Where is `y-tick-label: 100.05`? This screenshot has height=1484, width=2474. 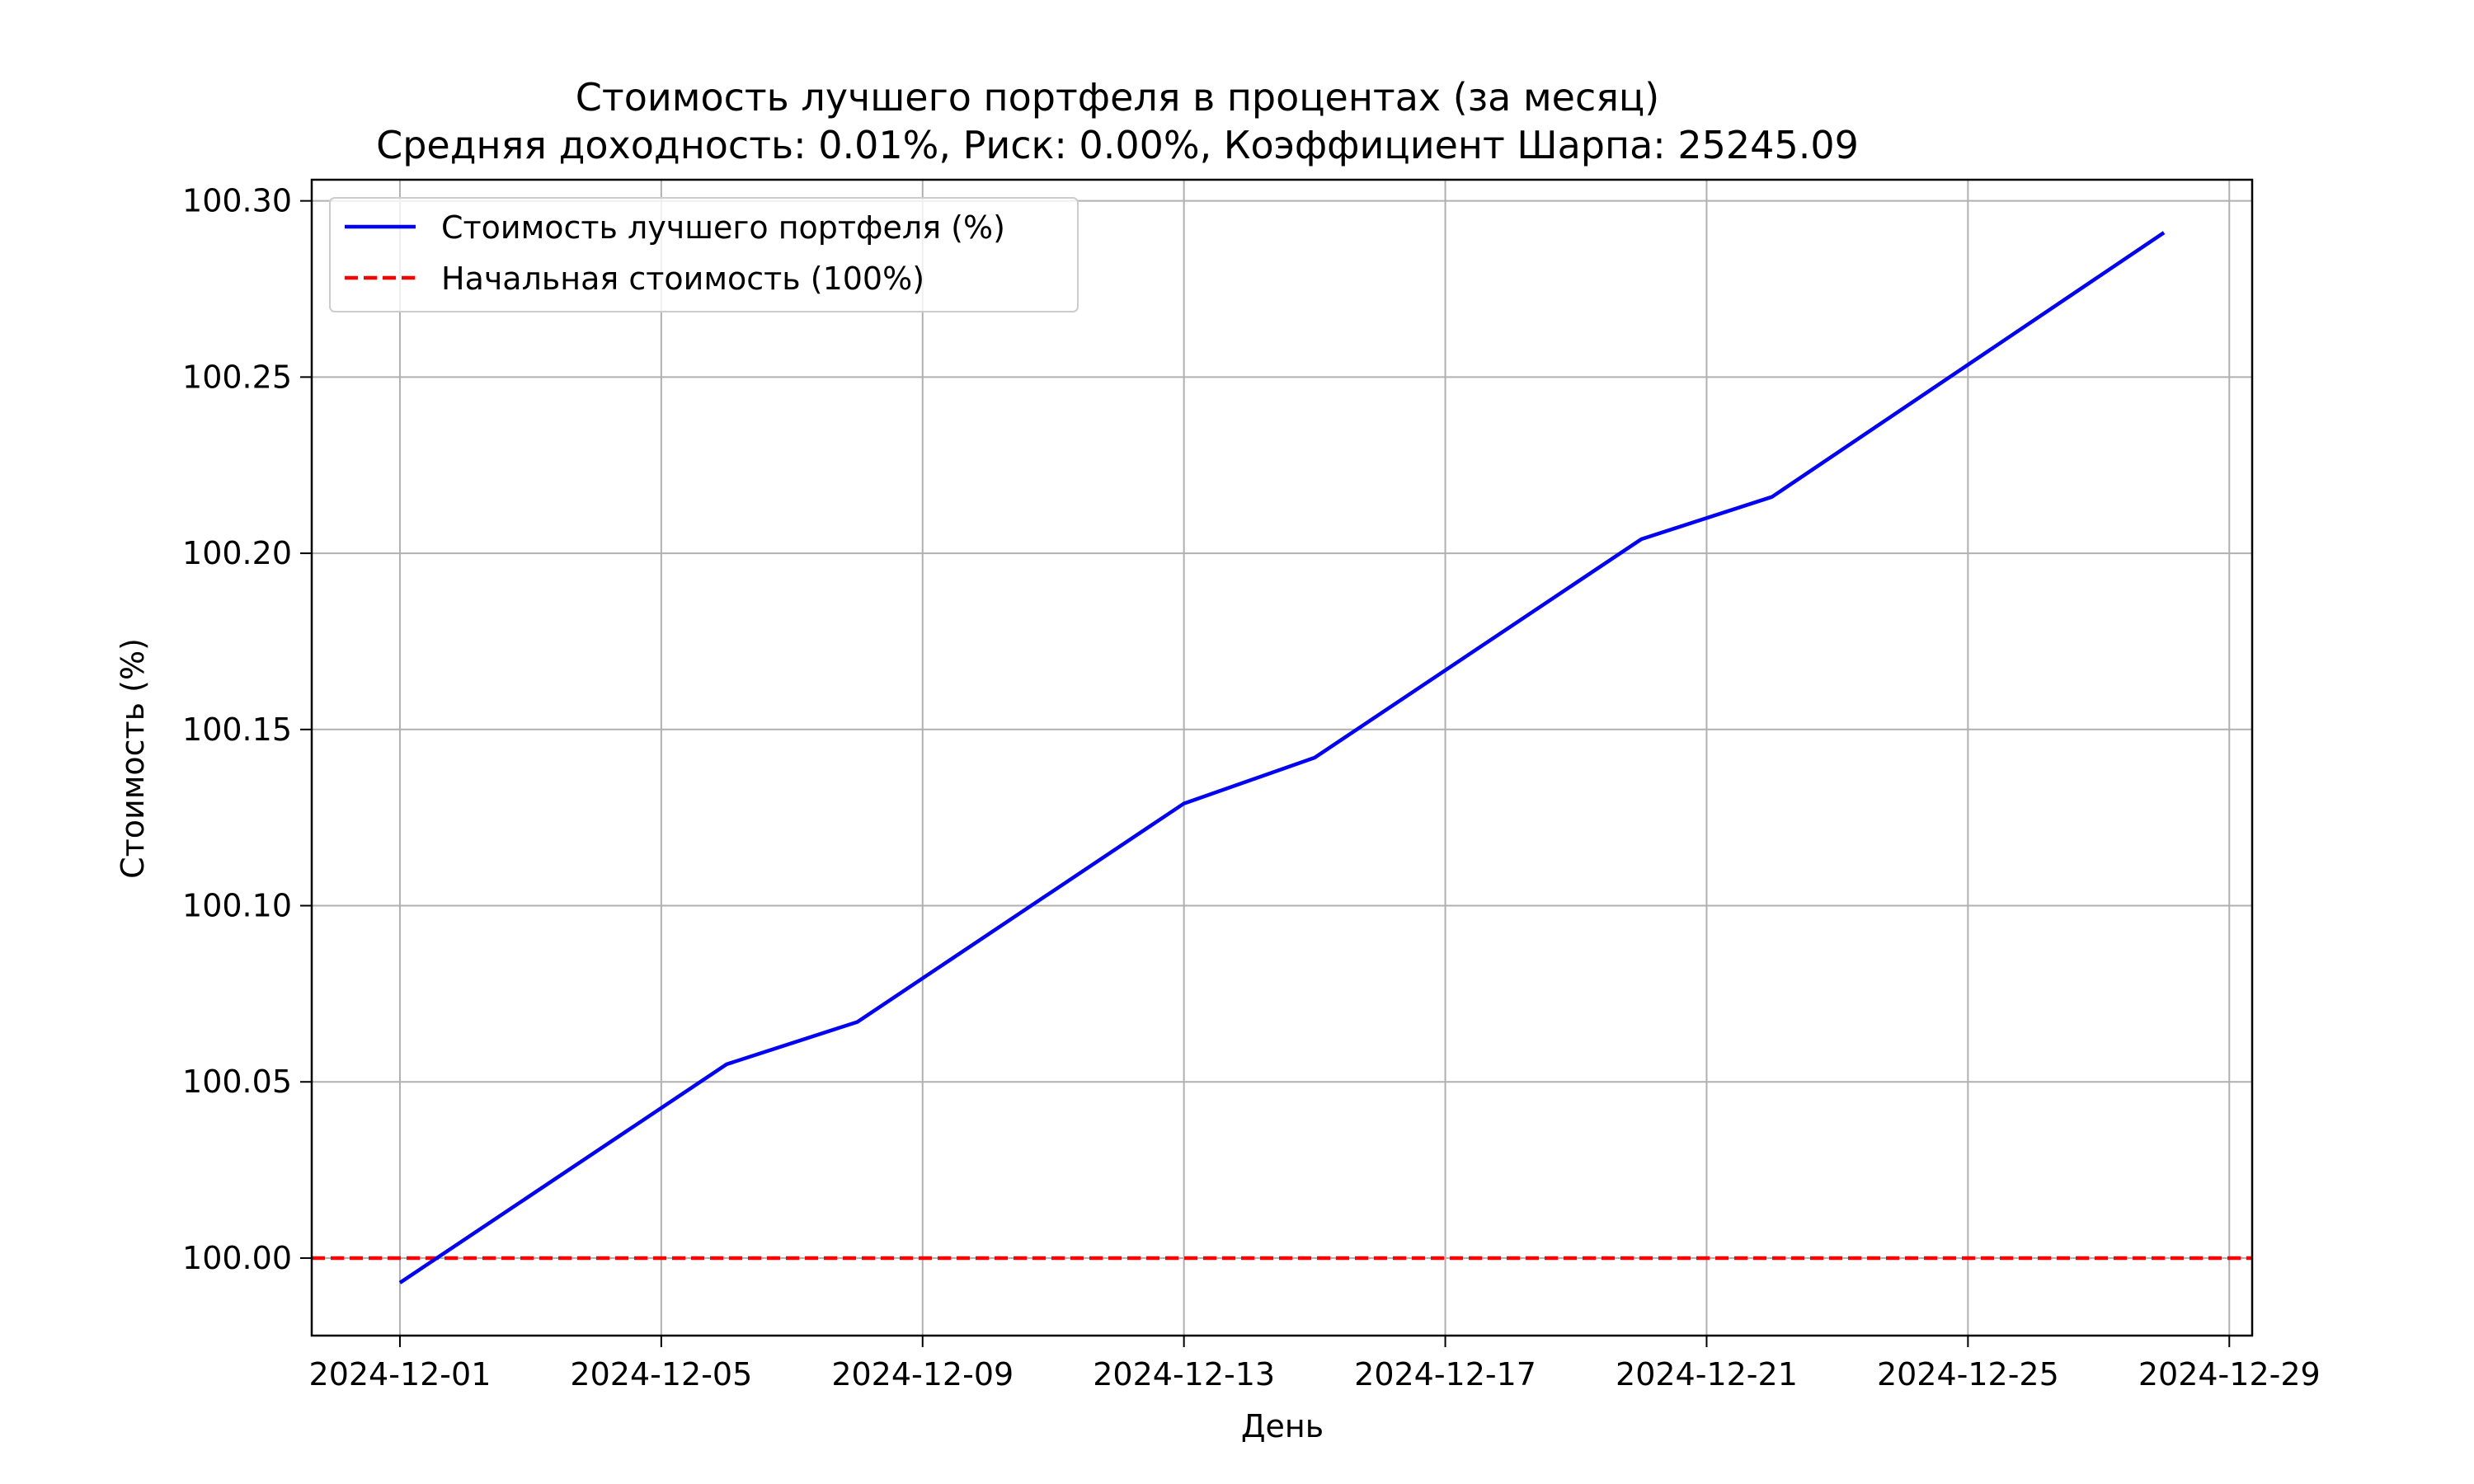 y-tick-label: 100.05 is located at coordinates (237, 1082).